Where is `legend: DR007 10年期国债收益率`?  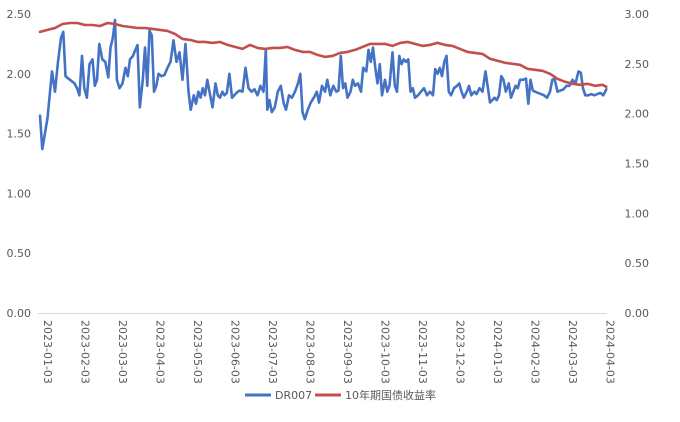 legend: DR007 10年期国债收益率 is located at coordinates (340, 395).